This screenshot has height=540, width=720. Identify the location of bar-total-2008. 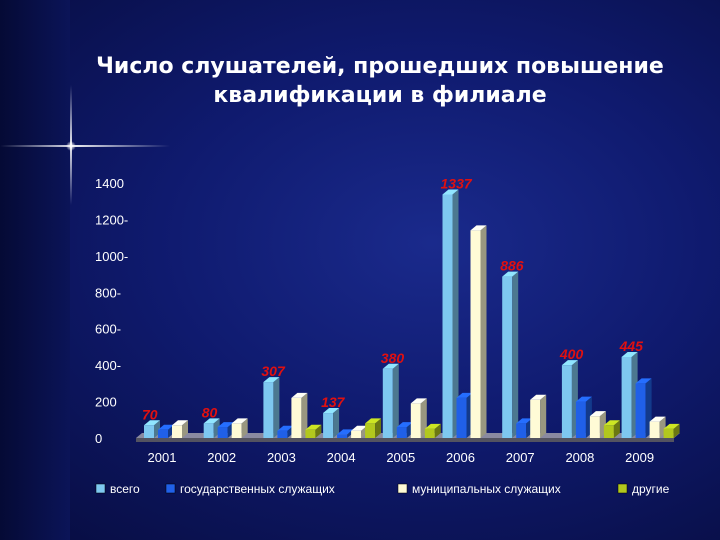
(566, 401).